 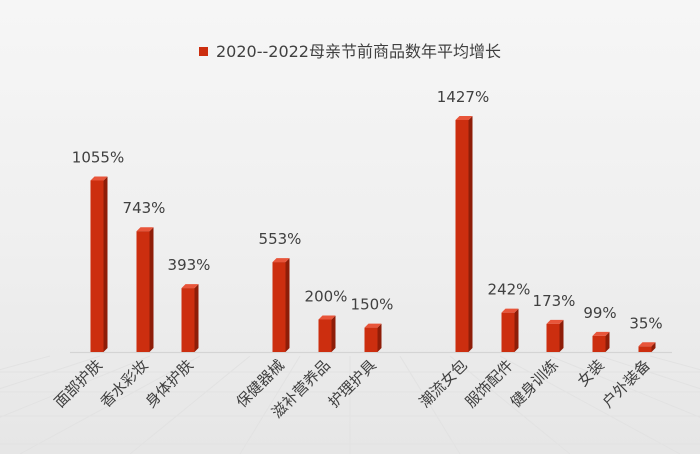 I want to click on data-label: 99%, so click(x=599, y=313).